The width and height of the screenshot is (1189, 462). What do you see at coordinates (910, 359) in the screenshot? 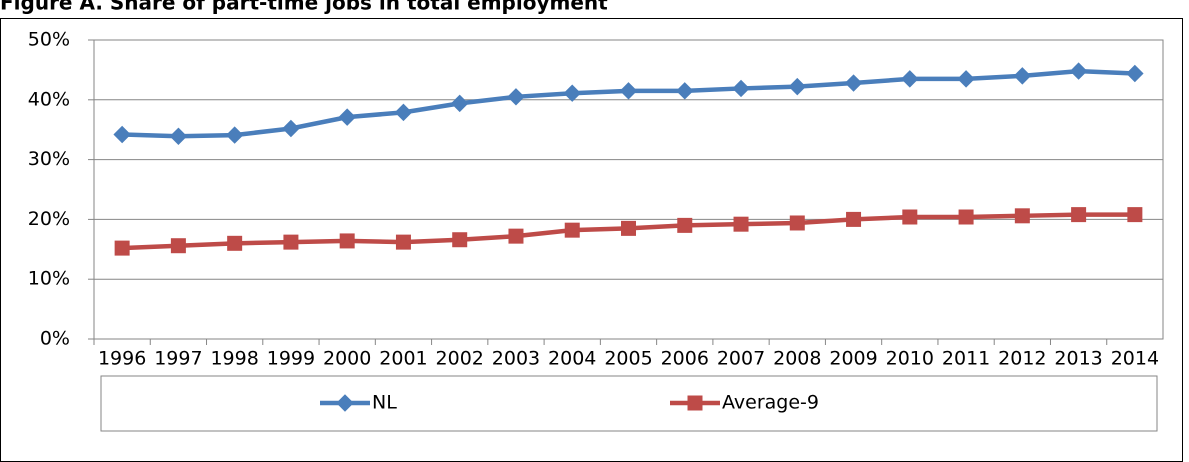
I see `x-tick-label: 2010` at bounding box center [910, 359].